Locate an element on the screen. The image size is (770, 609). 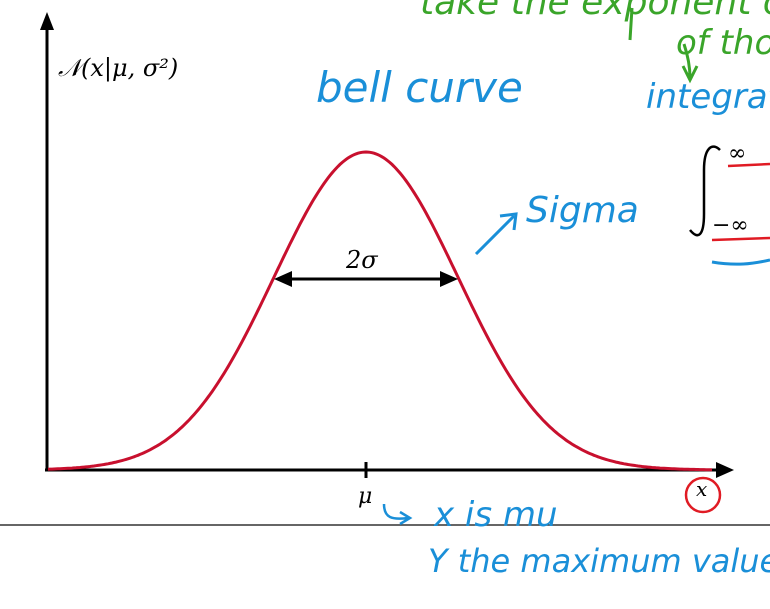
green-arrow-down is located at coordinates (690, 63).